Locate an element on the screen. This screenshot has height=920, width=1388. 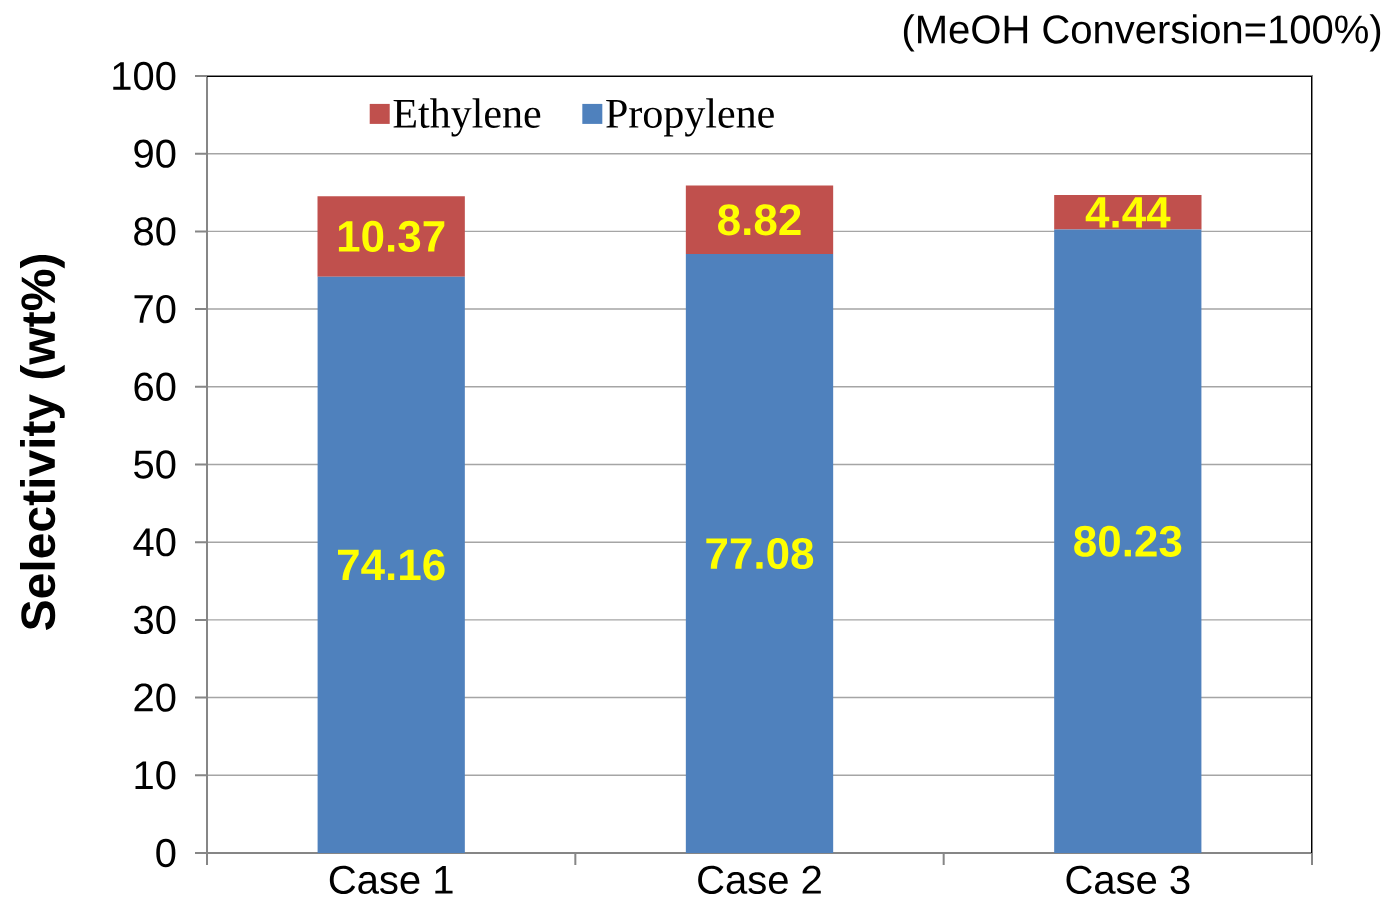
y-tick-label: 40 is located at coordinates (154, 542).